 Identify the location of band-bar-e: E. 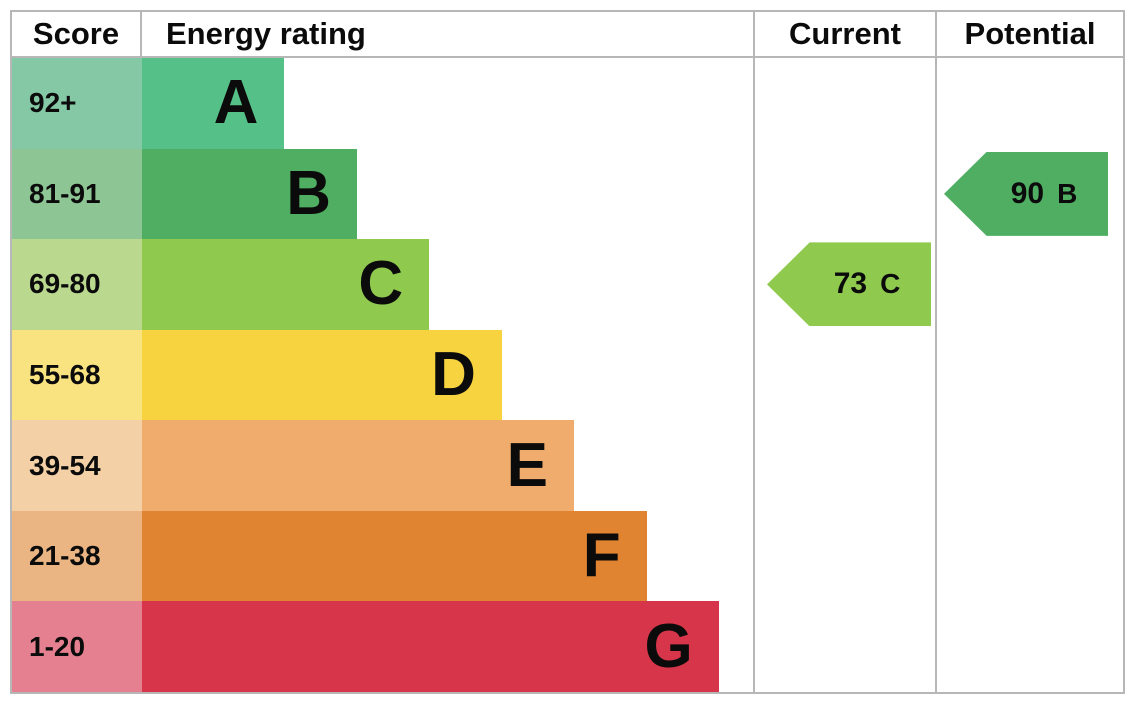
(358, 465).